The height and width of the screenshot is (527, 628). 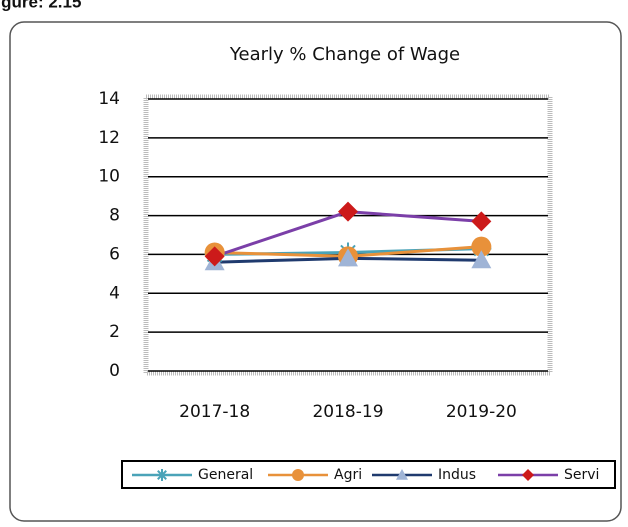 I want to click on legend-label: Indus, so click(x=457, y=475).